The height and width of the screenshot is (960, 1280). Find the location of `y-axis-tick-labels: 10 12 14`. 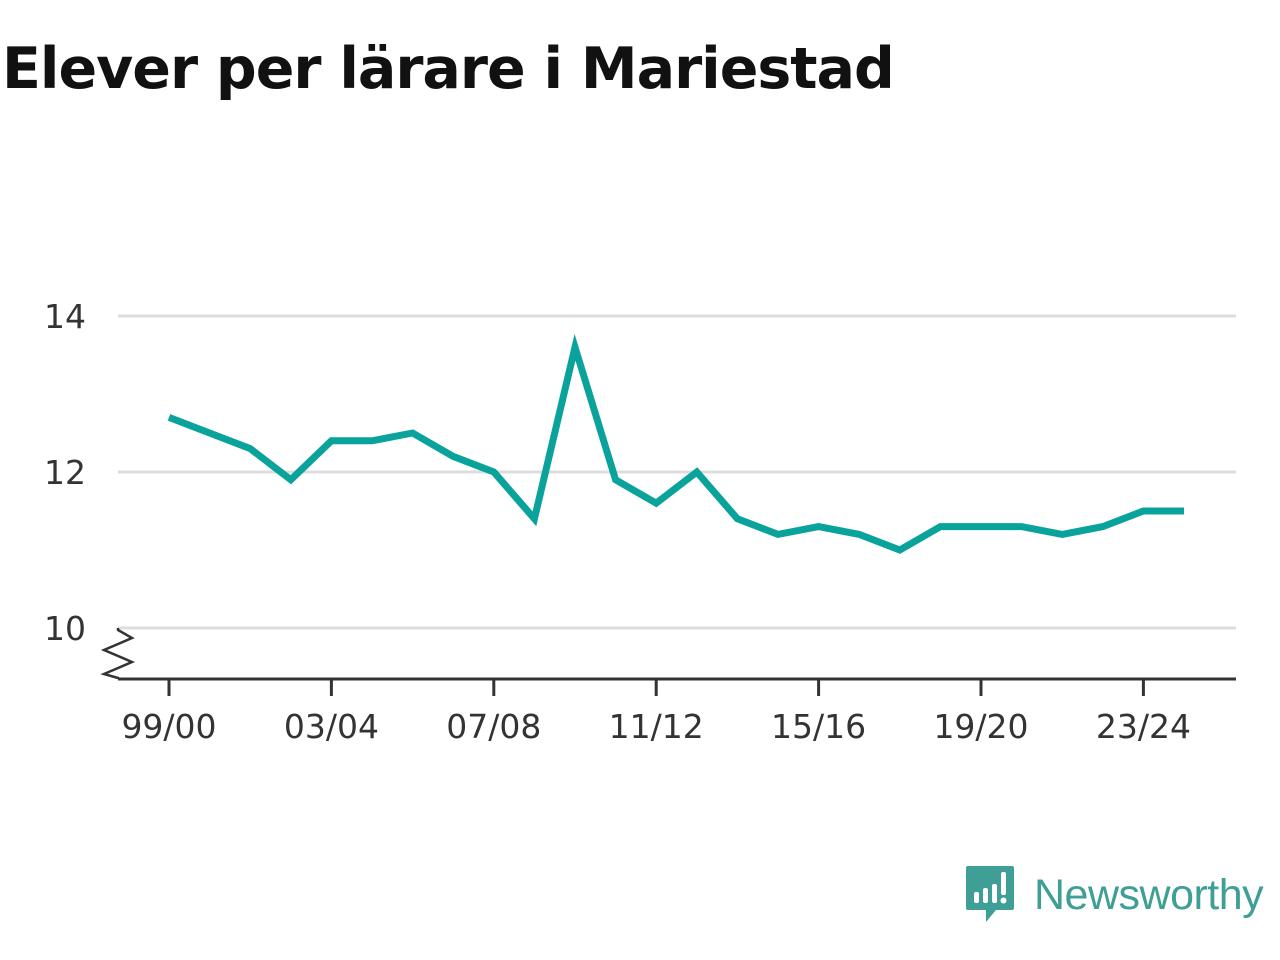

y-axis-tick-labels: 10 12 14 is located at coordinates (65, 472).